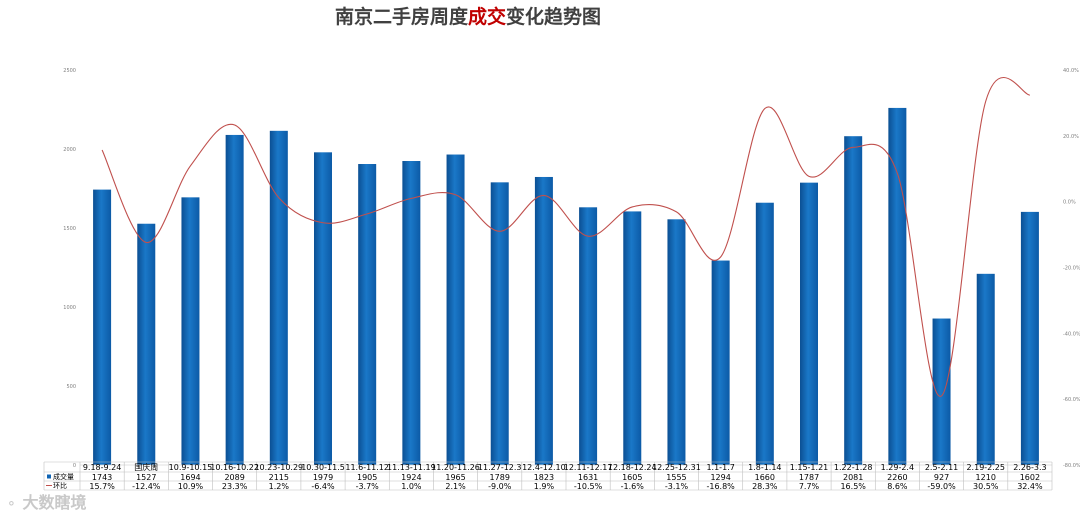 This screenshot has height=526, width=1080. I want to click on legend-label-bar: 成交量, so click(63, 476).